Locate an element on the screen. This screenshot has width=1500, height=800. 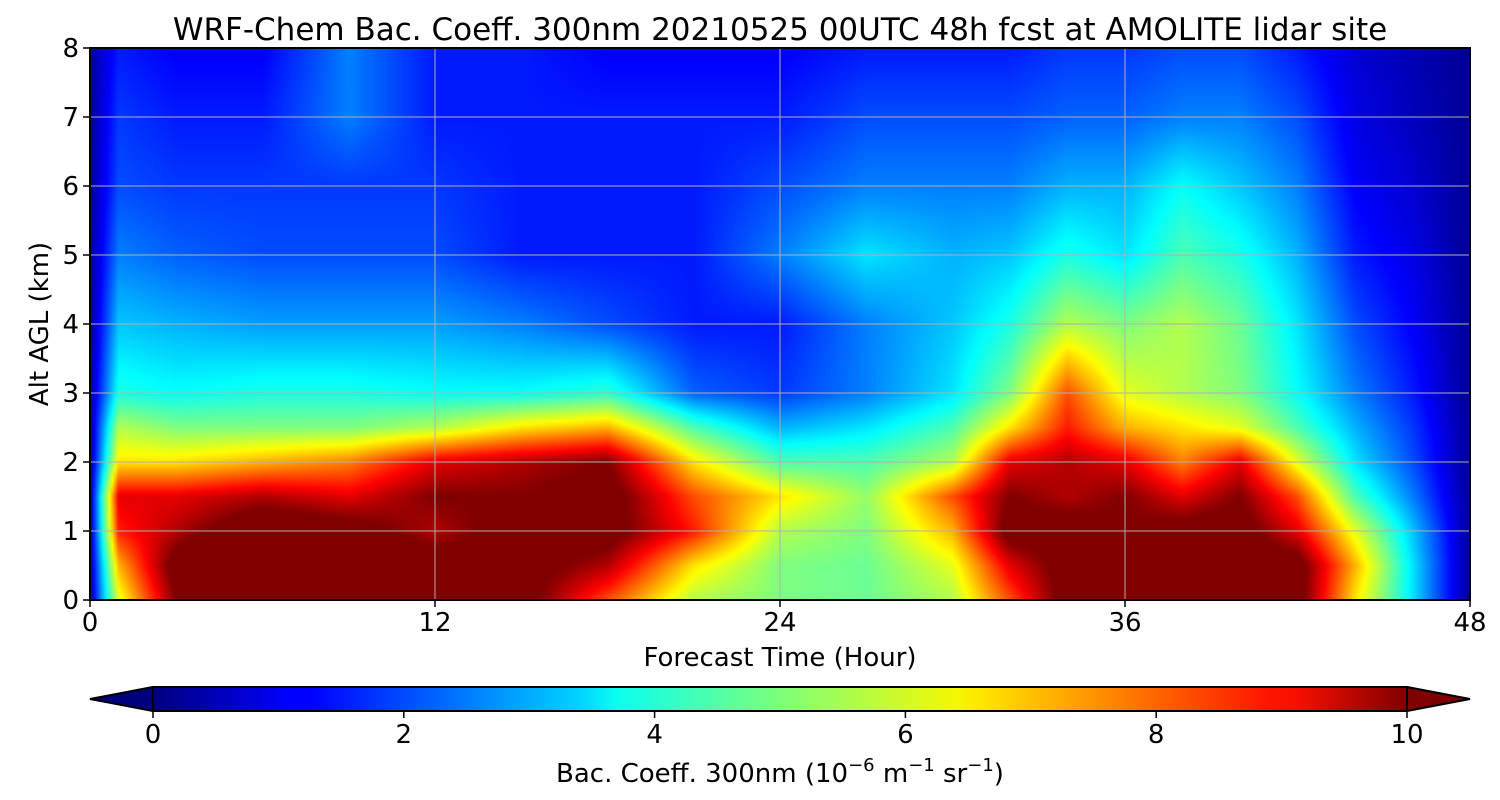
y-tick-label: 2 is located at coordinates (70, 463).